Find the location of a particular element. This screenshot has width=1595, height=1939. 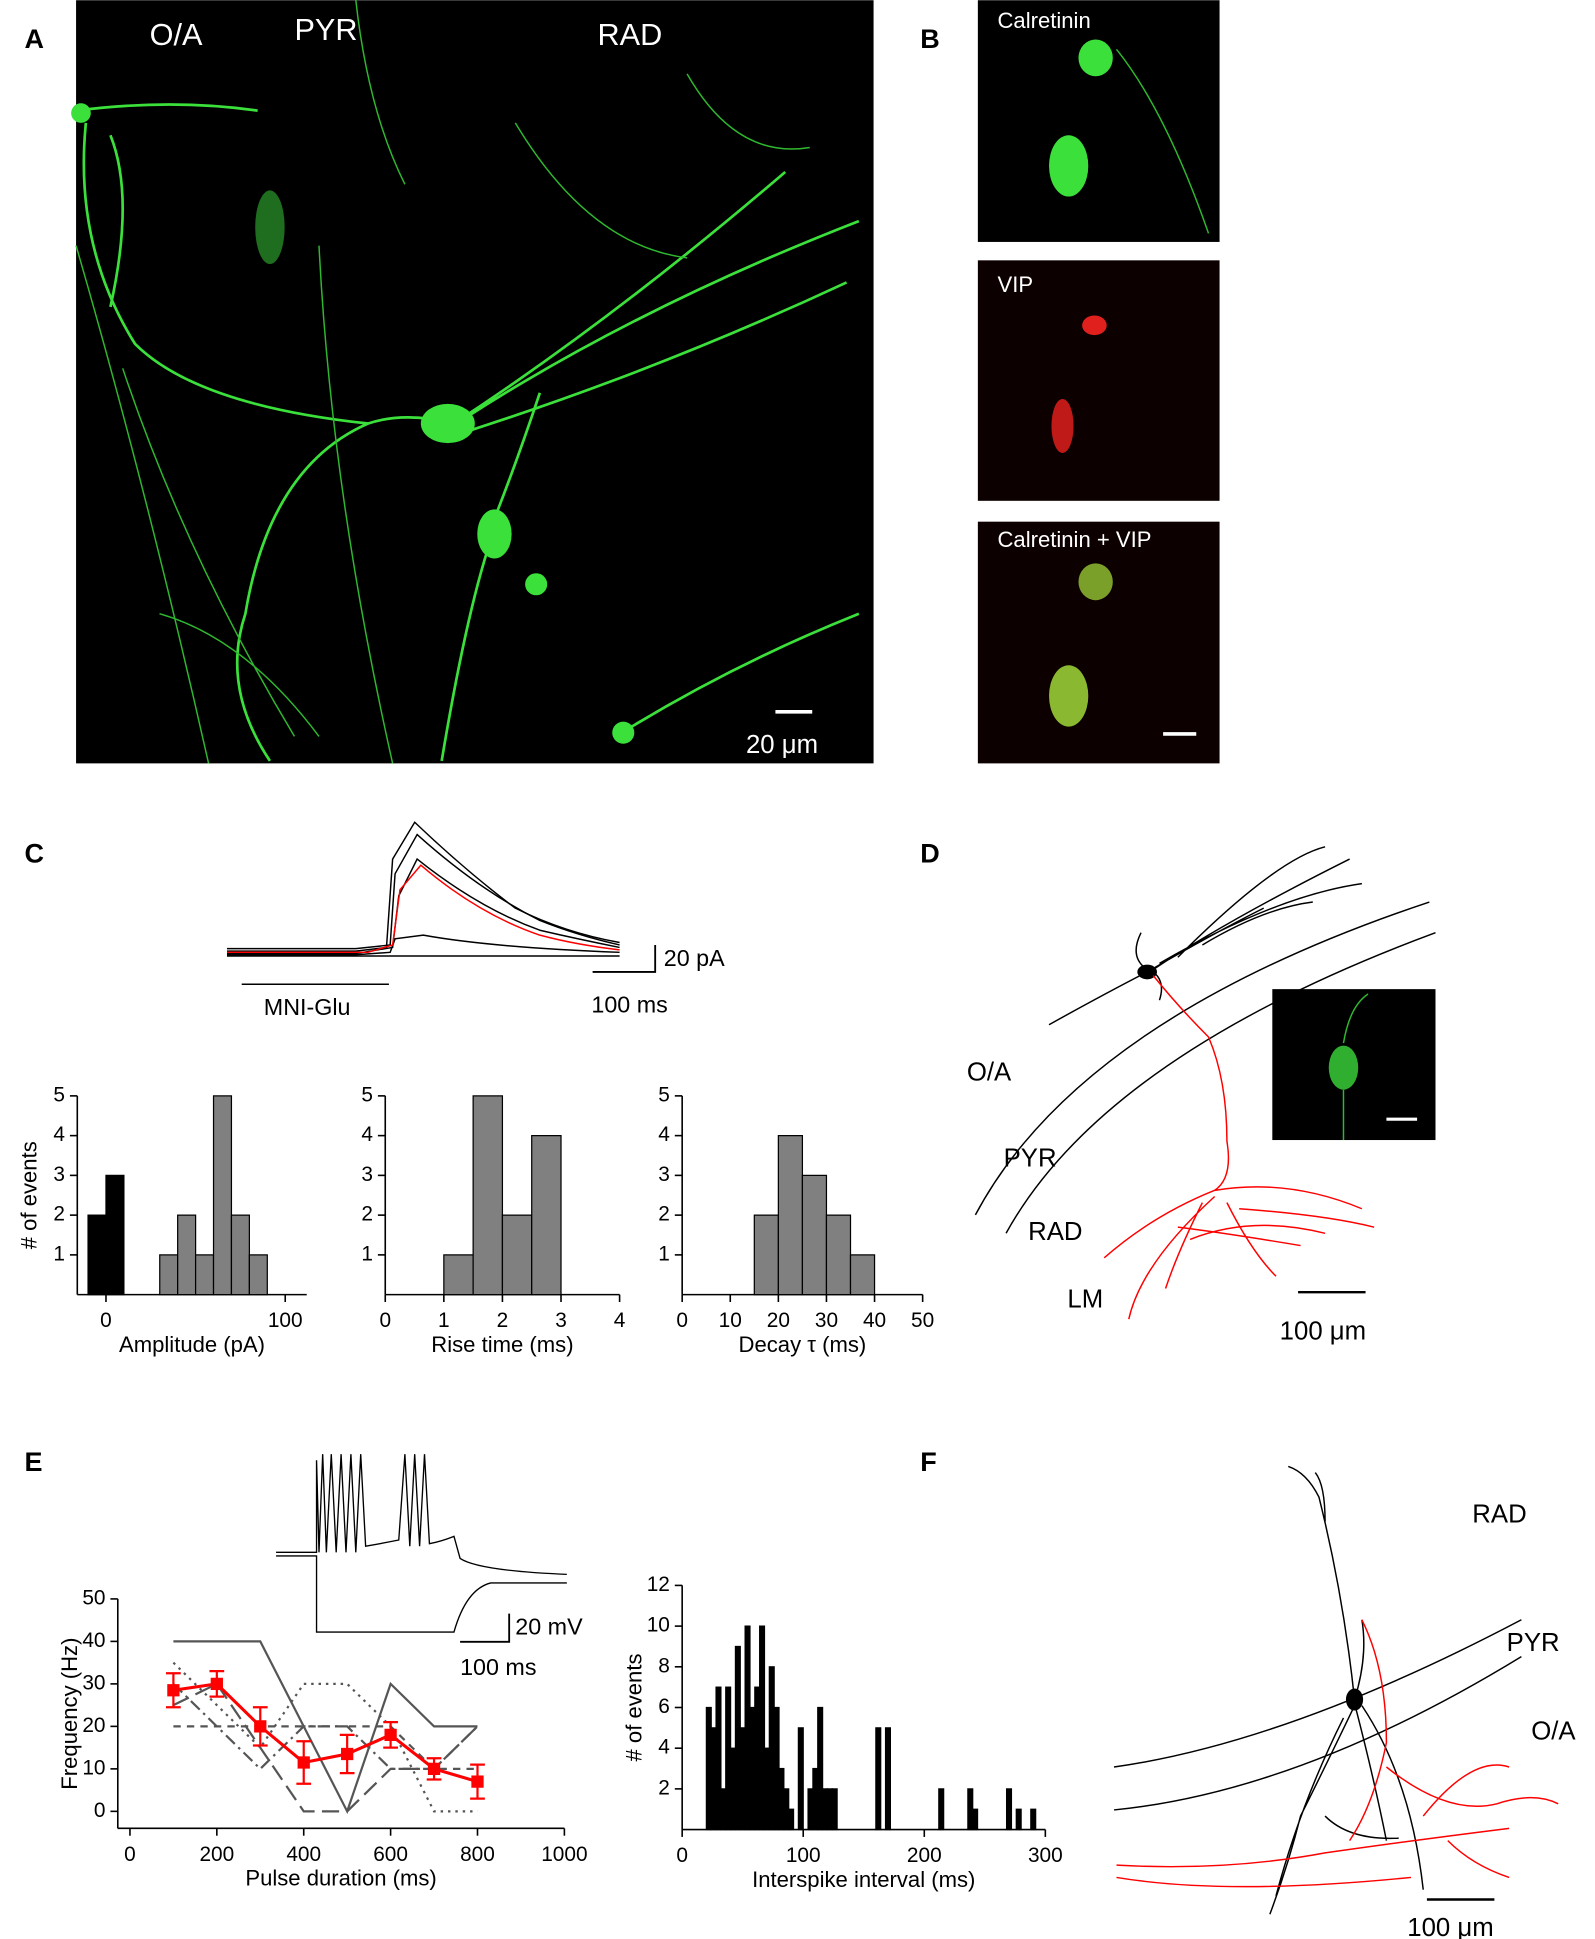

scale-bar-label: 100 ms is located at coordinates (498, 1667).